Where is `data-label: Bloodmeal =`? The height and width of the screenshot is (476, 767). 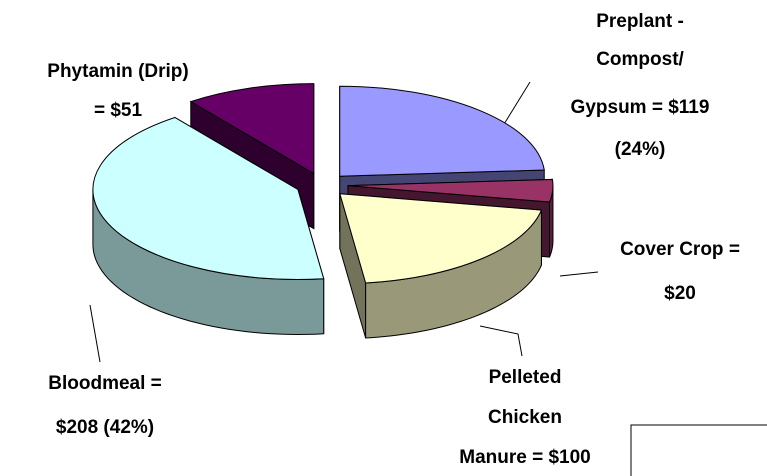
data-label: Bloodmeal = is located at coordinates (105, 383).